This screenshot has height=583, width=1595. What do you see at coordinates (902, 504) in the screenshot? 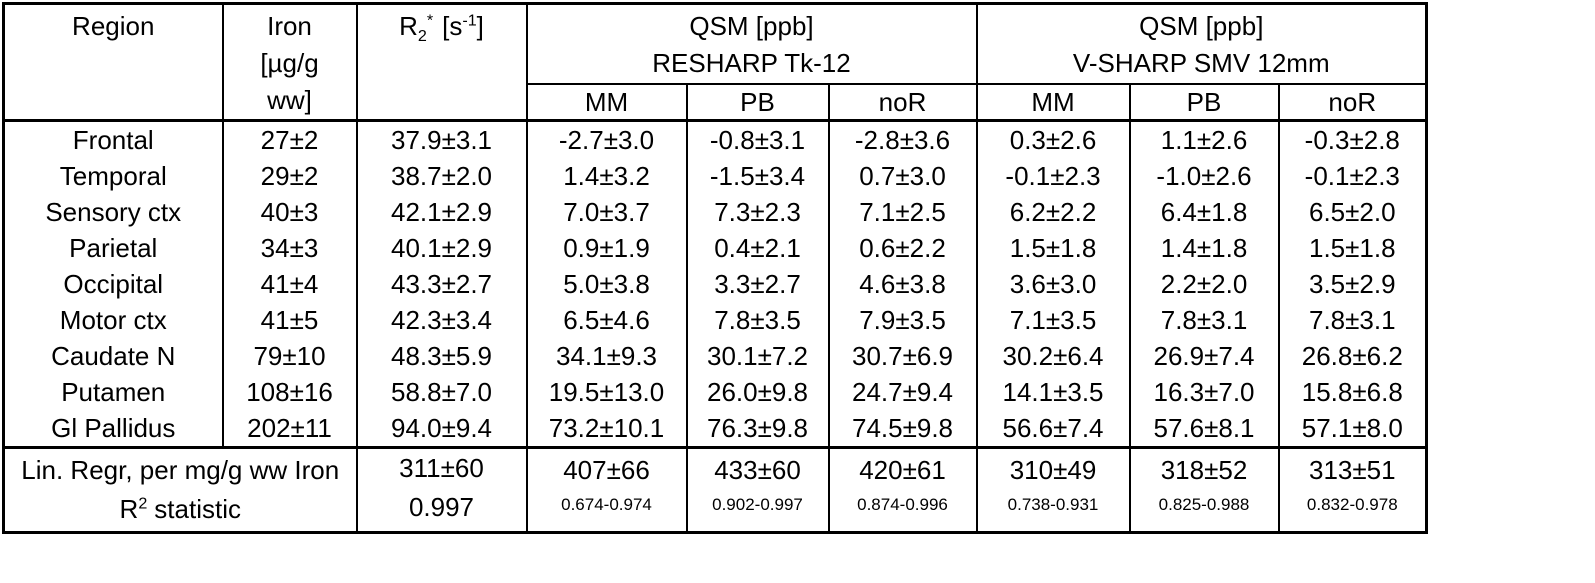
I see `regression-r2-range: 0.874-0.996` at bounding box center [902, 504].